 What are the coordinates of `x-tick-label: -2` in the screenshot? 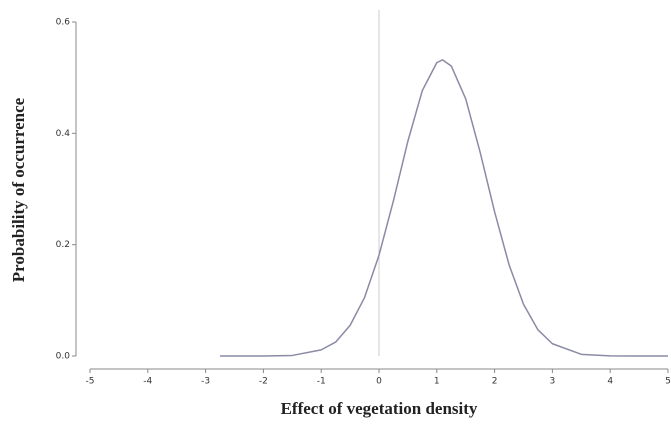 It's located at (263, 382).